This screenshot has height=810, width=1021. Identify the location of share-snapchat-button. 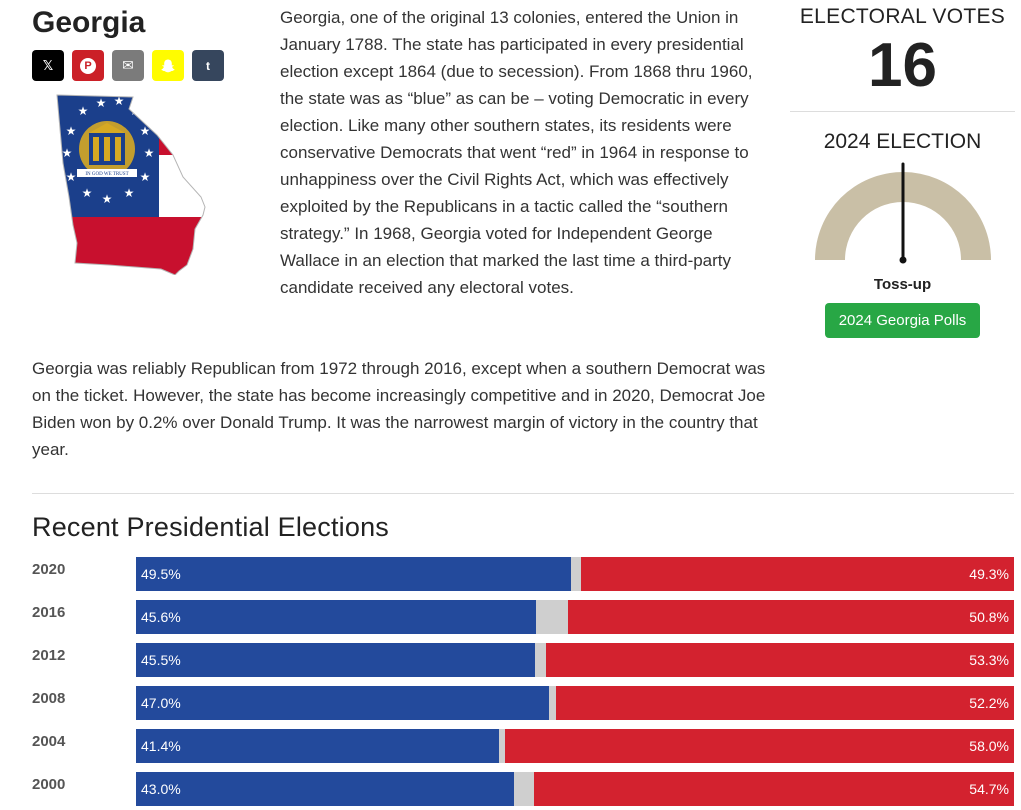
(168, 65).